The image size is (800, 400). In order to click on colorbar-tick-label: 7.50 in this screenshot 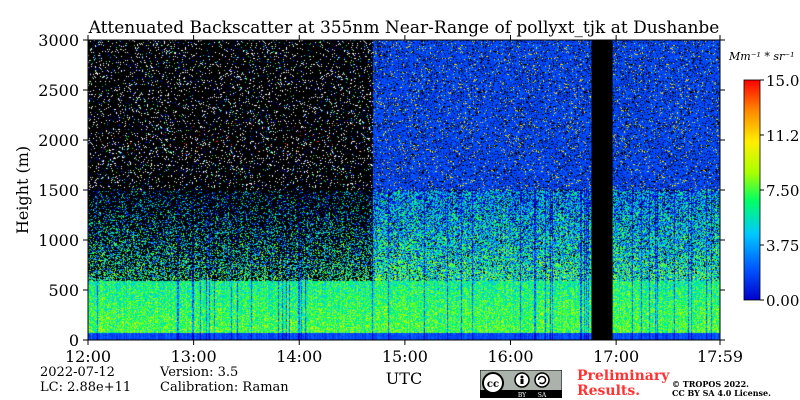, I will do `click(782, 191)`.